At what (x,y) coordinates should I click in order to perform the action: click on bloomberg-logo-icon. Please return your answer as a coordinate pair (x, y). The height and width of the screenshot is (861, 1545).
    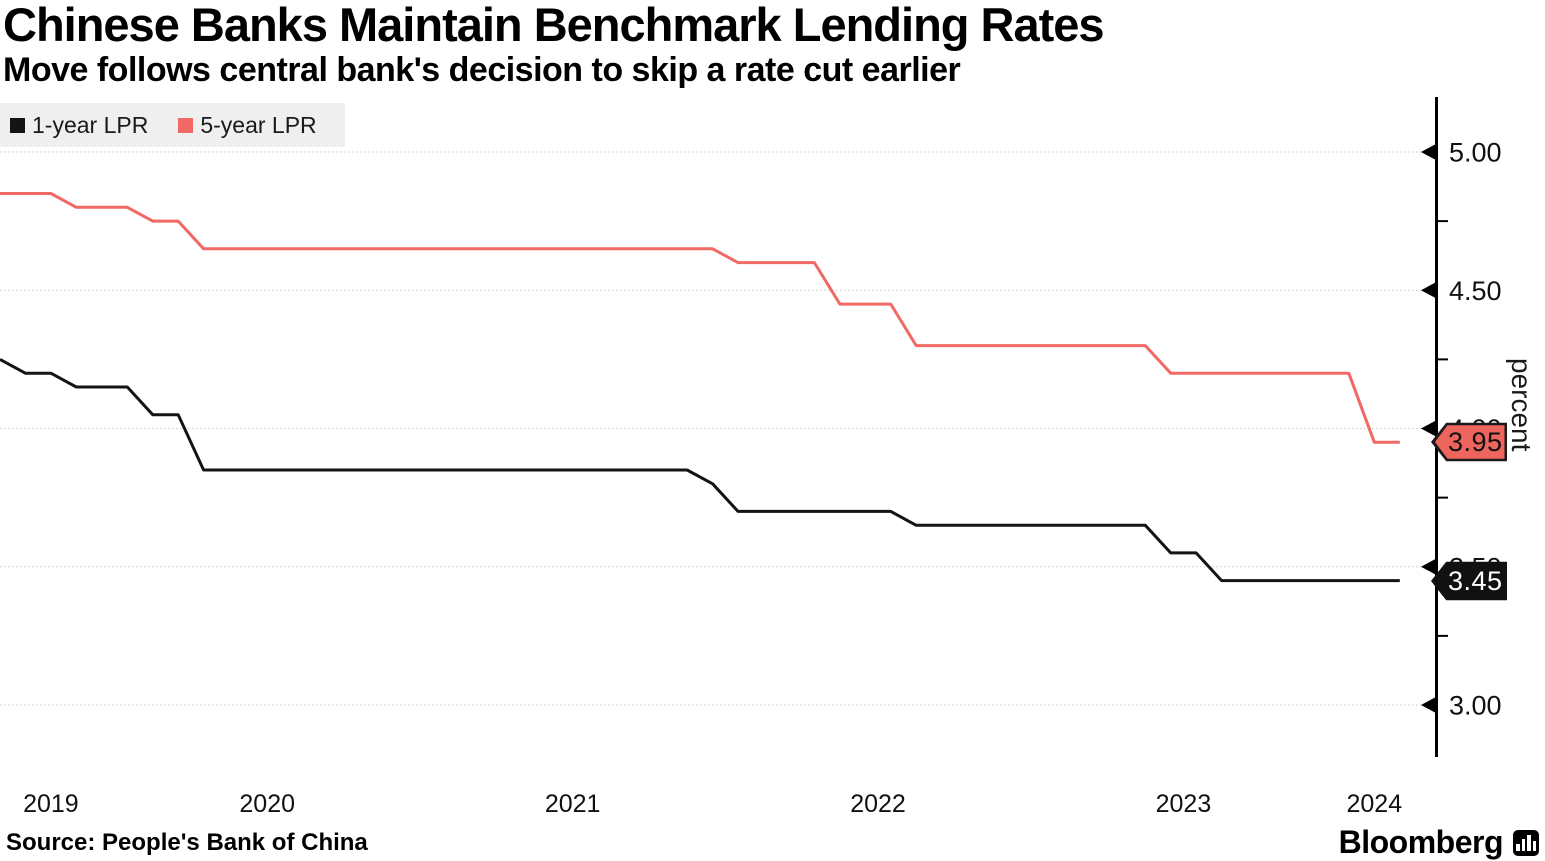
    Looking at the image, I should click on (1526, 842).